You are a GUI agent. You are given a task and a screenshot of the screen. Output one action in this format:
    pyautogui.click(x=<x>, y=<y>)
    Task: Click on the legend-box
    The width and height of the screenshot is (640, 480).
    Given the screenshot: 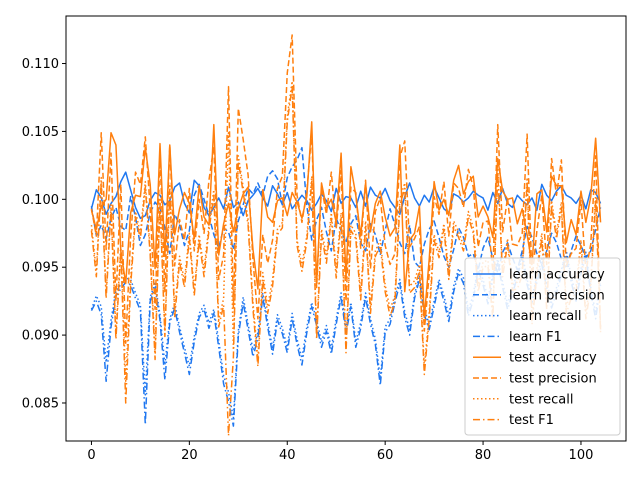 What is the action you would take?
    pyautogui.click(x=542, y=346)
    